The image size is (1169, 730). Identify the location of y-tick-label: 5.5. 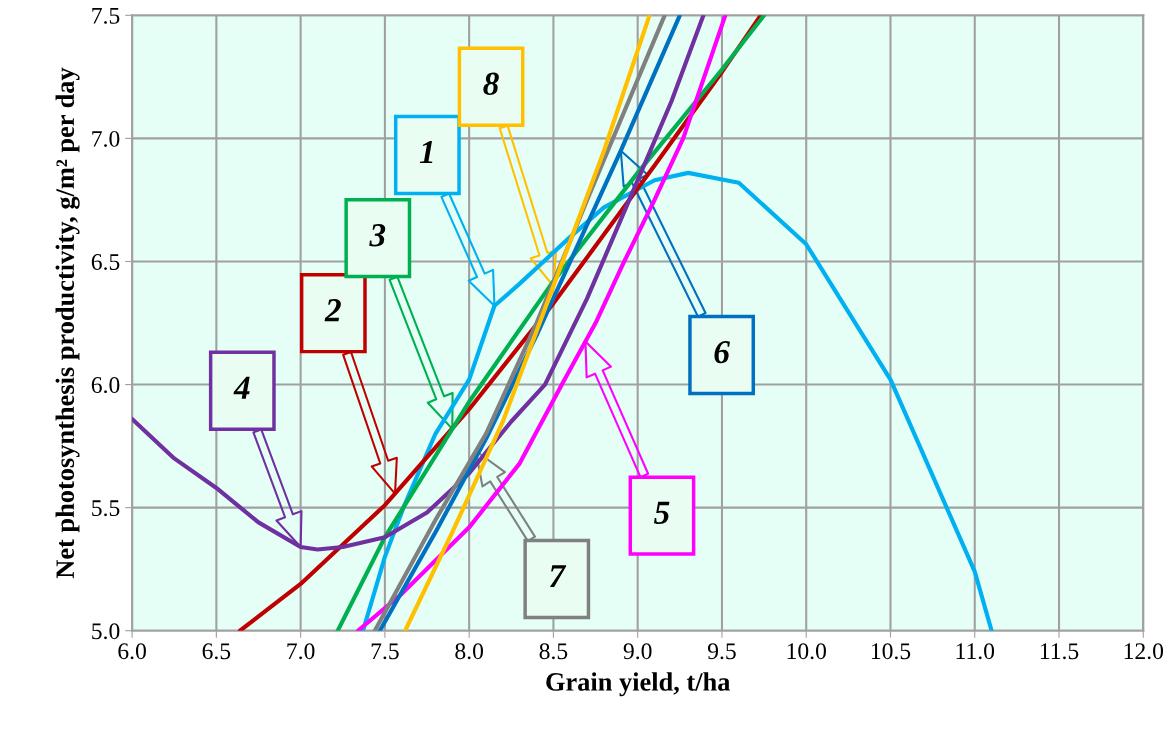
(106, 508).